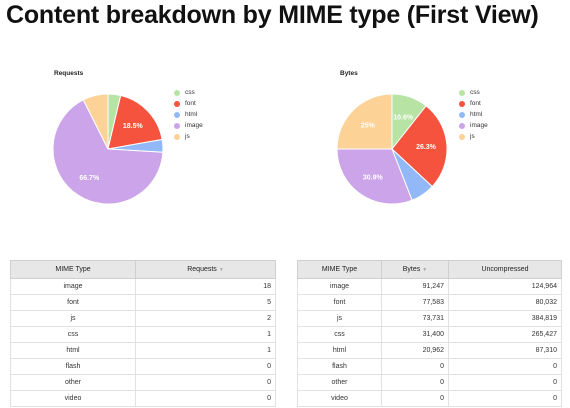  Describe the element at coordinates (339, 302) in the screenshot. I see `mime-type-cell: font` at that location.